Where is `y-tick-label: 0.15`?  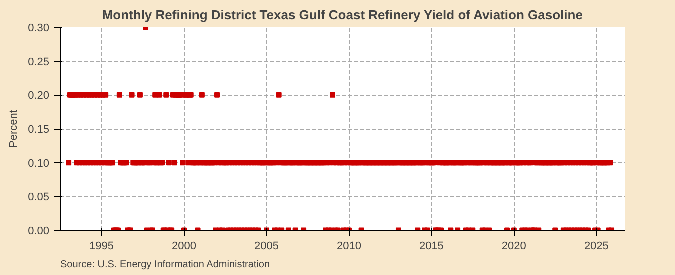 y-tick-label: 0.15 is located at coordinates (39, 130).